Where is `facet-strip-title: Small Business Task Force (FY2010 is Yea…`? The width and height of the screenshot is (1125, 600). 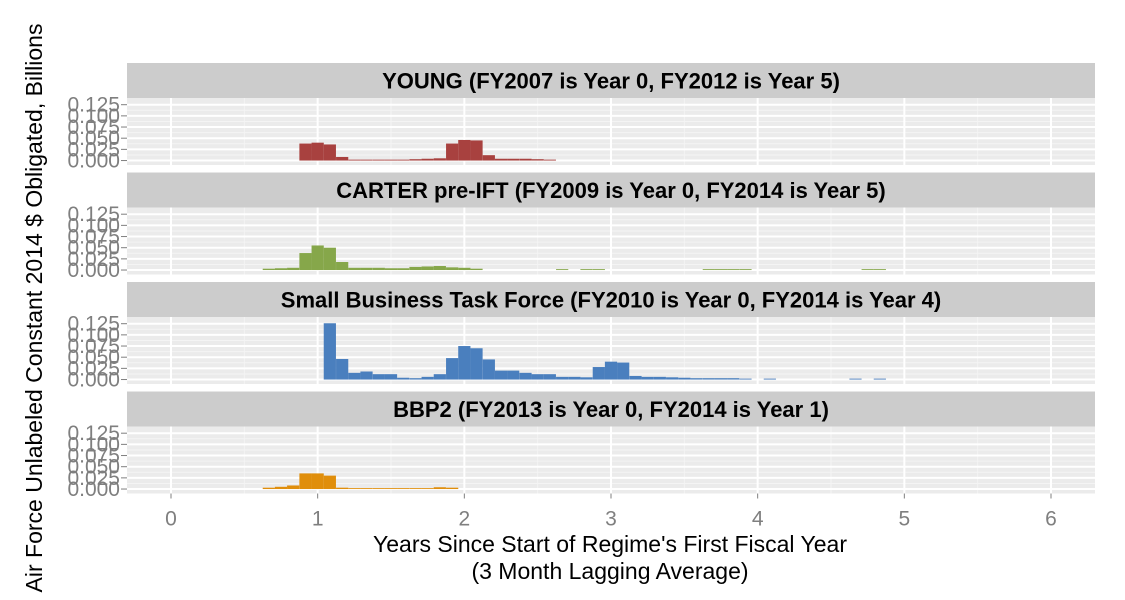 facet-strip-title: Small Business Task Force (FY2010 is Yea… is located at coordinates (611, 300).